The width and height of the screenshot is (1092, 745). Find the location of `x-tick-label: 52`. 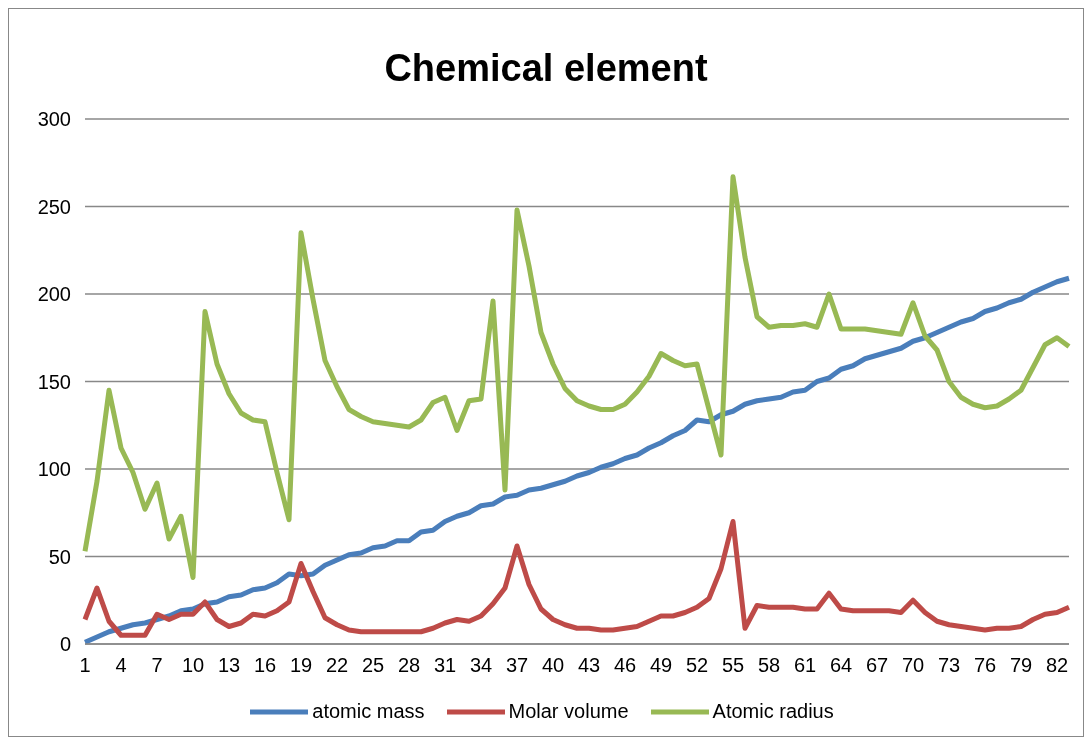

x-tick-label: 52 is located at coordinates (697, 665).